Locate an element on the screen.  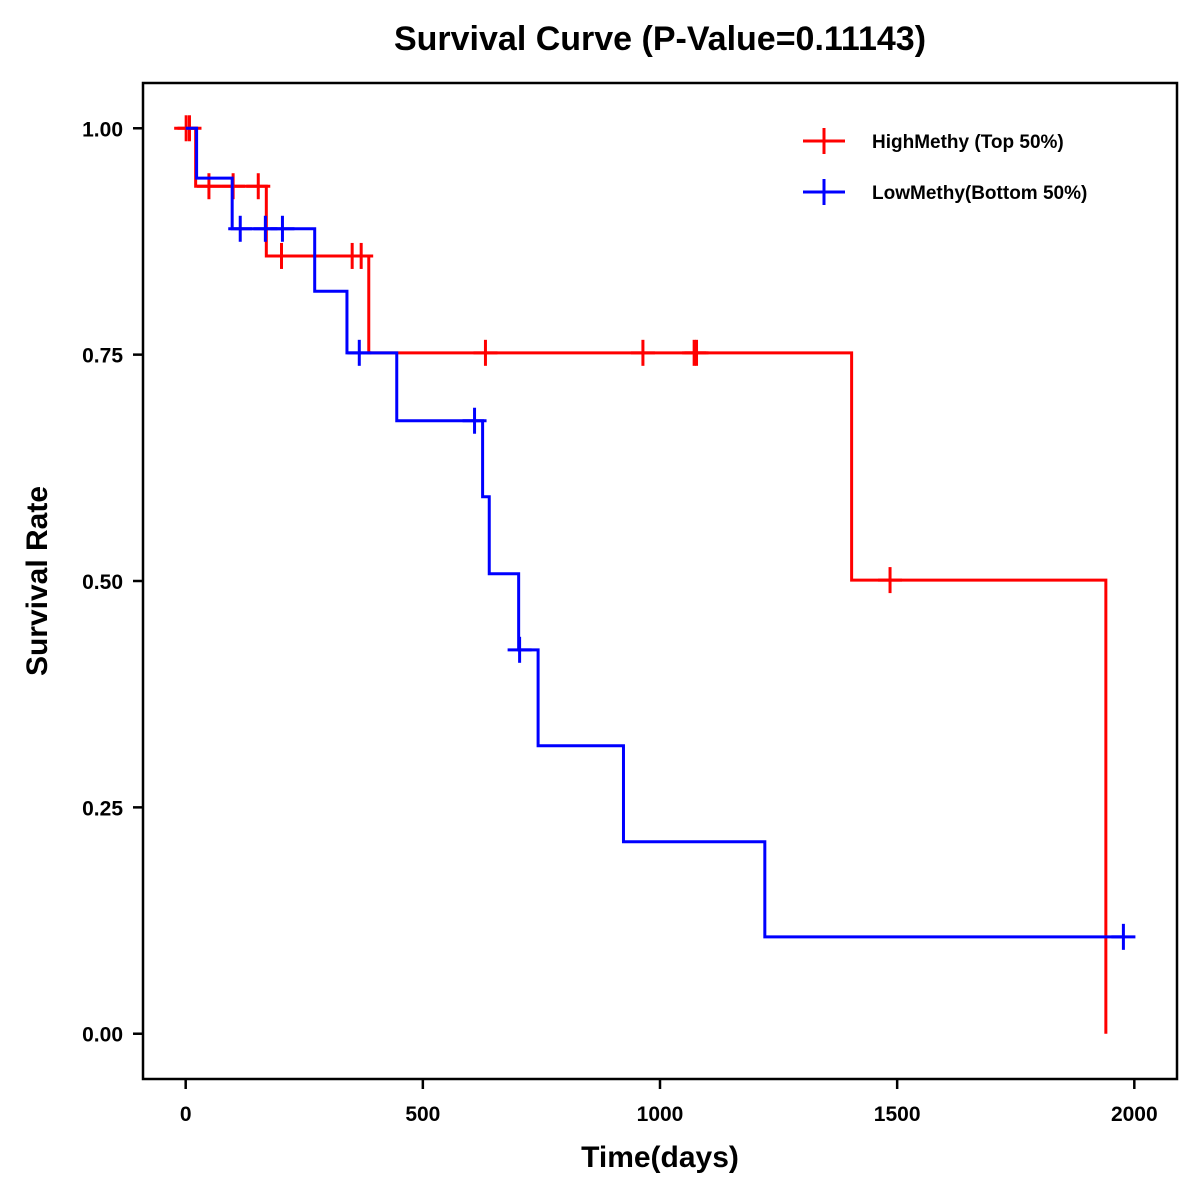
y-tick-label: 0.75 is located at coordinates (102, 356).